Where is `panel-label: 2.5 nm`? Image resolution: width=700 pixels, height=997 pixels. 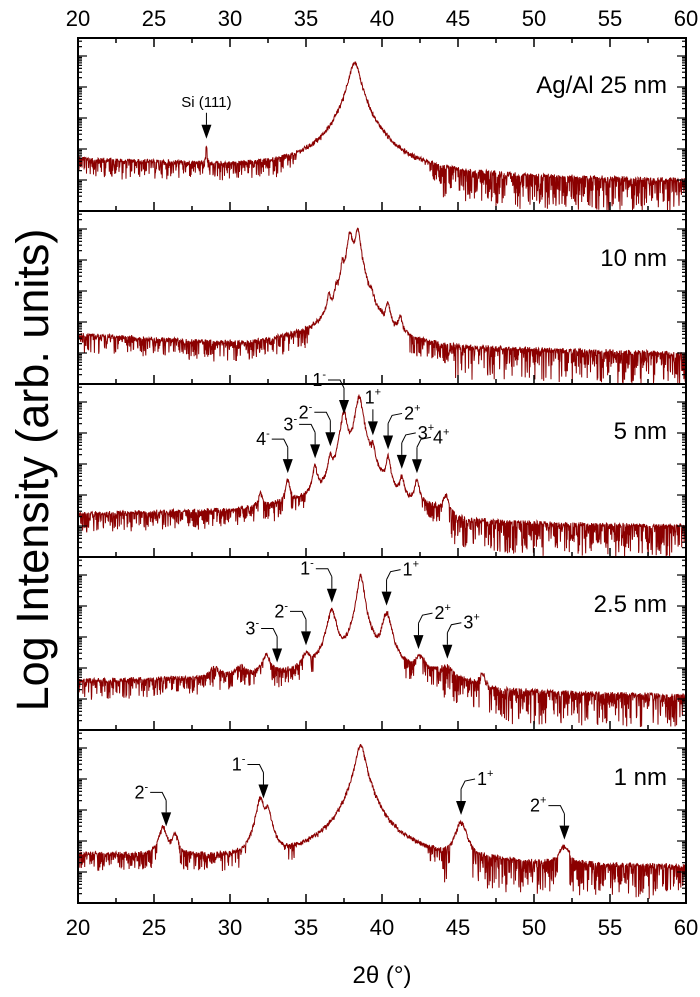 panel-label: 2.5 nm is located at coordinates (630, 604).